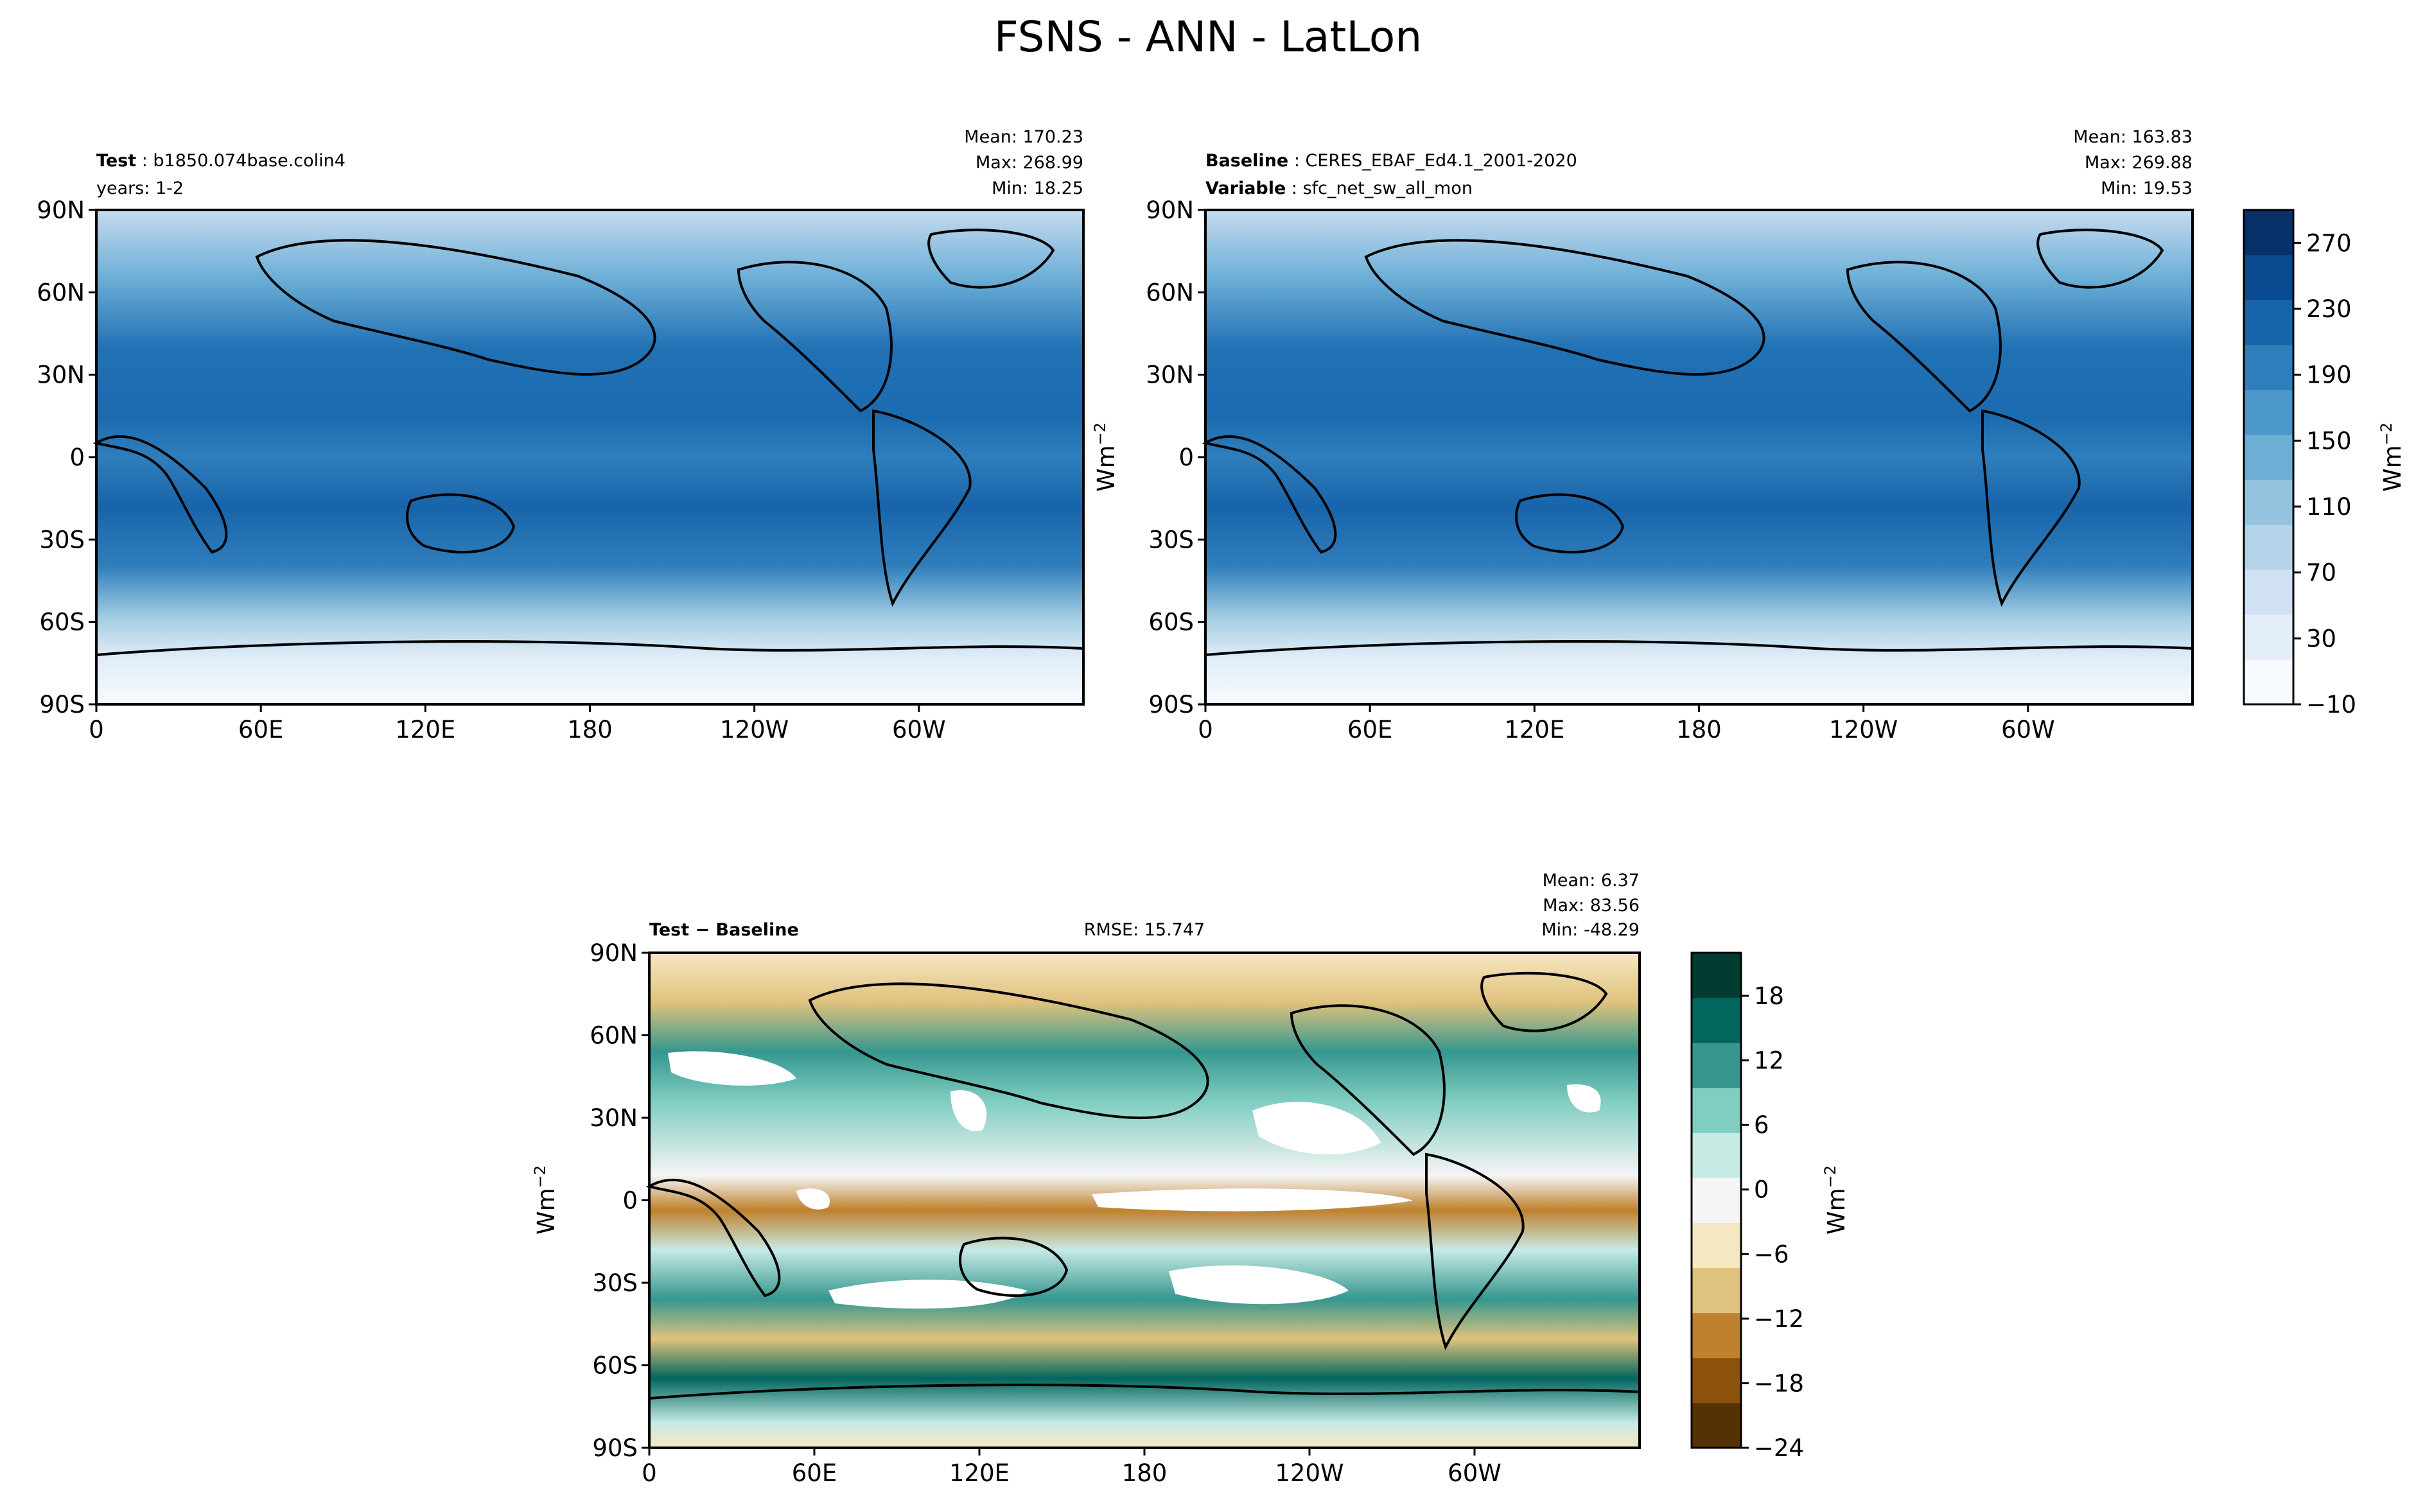 Image resolution: width=2416 pixels, height=1512 pixels. What do you see at coordinates (2329, 243) in the screenshot?
I see `blues-colorbar-tick-label: 270` at bounding box center [2329, 243].